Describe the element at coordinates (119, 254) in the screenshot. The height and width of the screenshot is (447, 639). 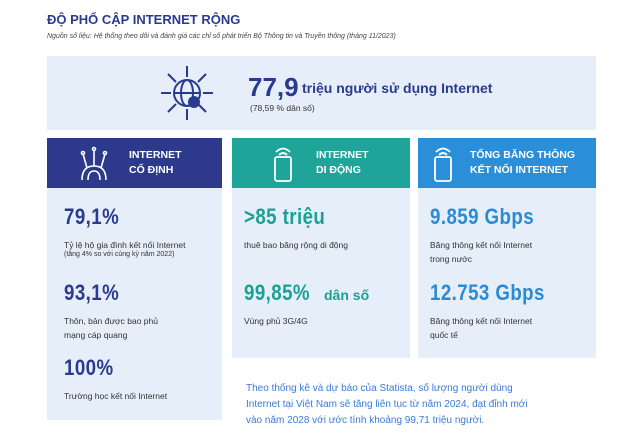
I see `stat-caption: (tăng 4% so với cùng kỳ năm 2022)` at that location.